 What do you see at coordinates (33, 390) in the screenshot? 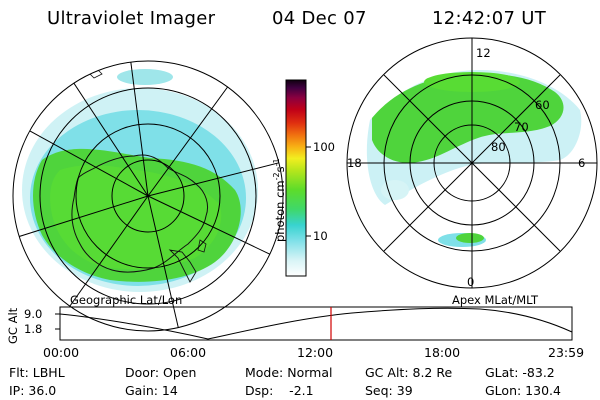
I see `status-ip: IP: 36.0` at bounding box center [33, 390].